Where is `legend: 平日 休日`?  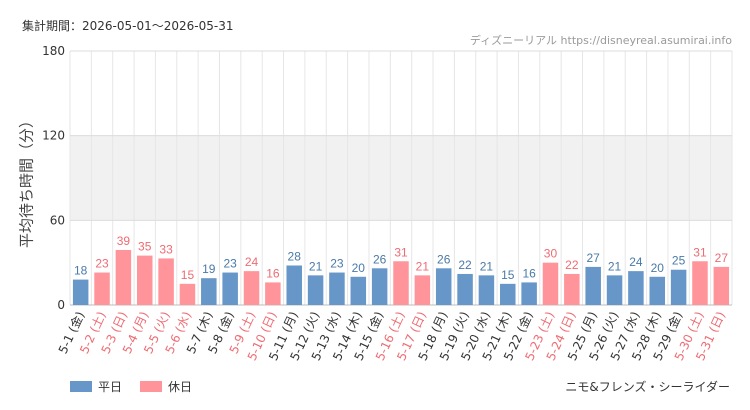 legend: 平日 休日 is located at coordinates (131, 386).